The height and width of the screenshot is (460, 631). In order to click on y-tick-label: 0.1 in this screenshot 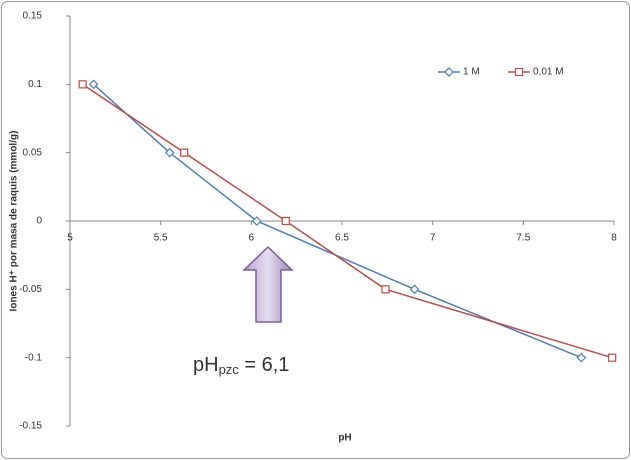, I will do `click(35, 84)`.